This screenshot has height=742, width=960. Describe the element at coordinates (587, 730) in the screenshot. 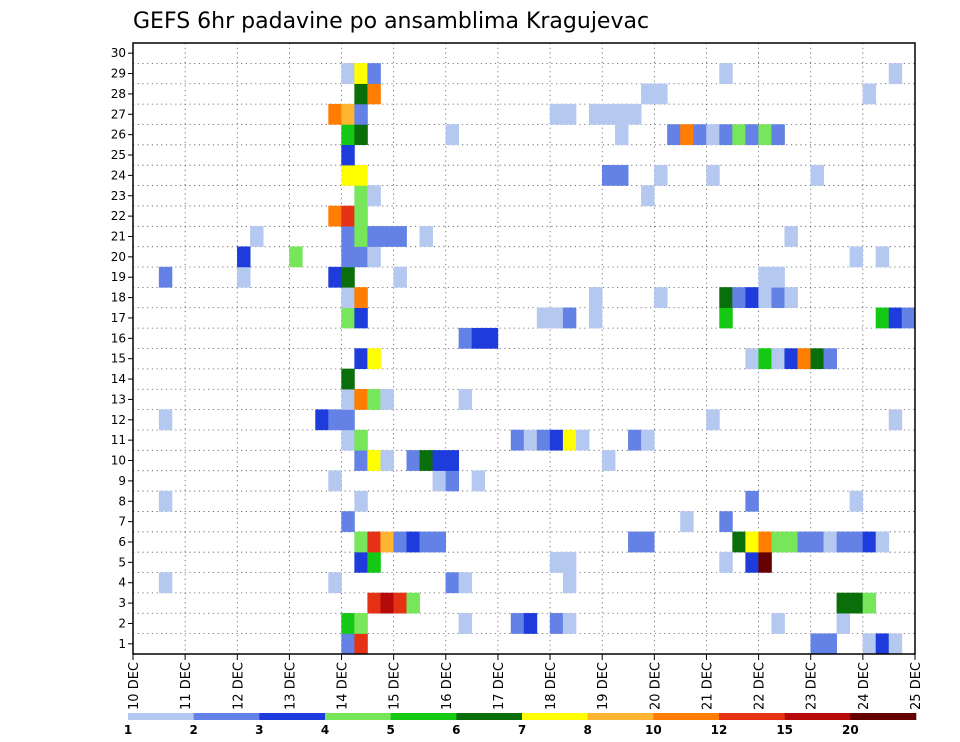

I see `colorbar-label: 8` at that location.